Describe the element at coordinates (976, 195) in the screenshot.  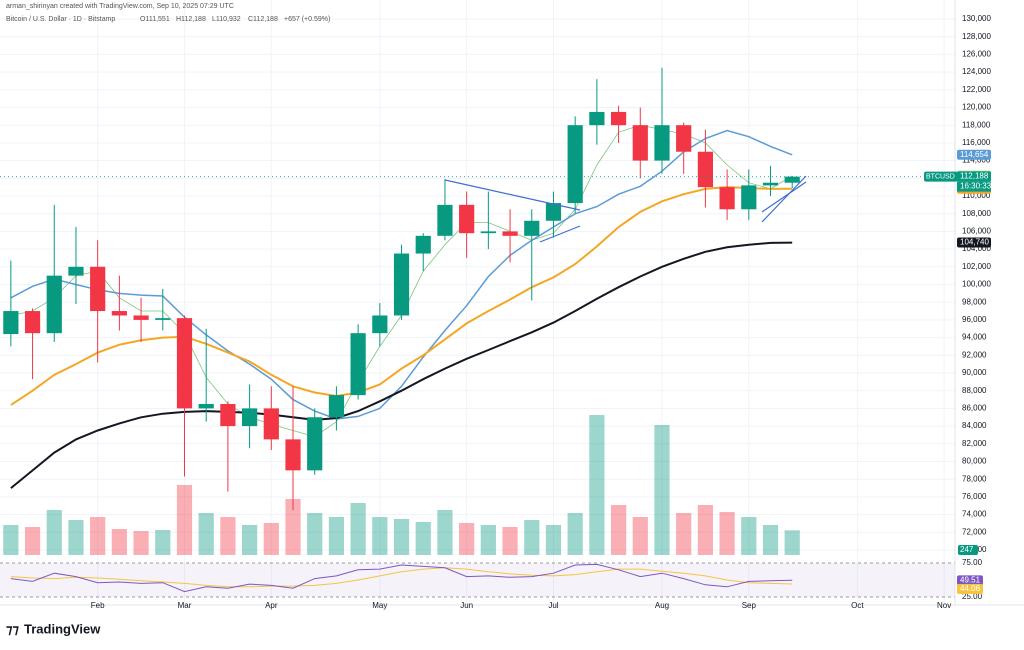
I see `y-tick-label: 110,000` at that location.